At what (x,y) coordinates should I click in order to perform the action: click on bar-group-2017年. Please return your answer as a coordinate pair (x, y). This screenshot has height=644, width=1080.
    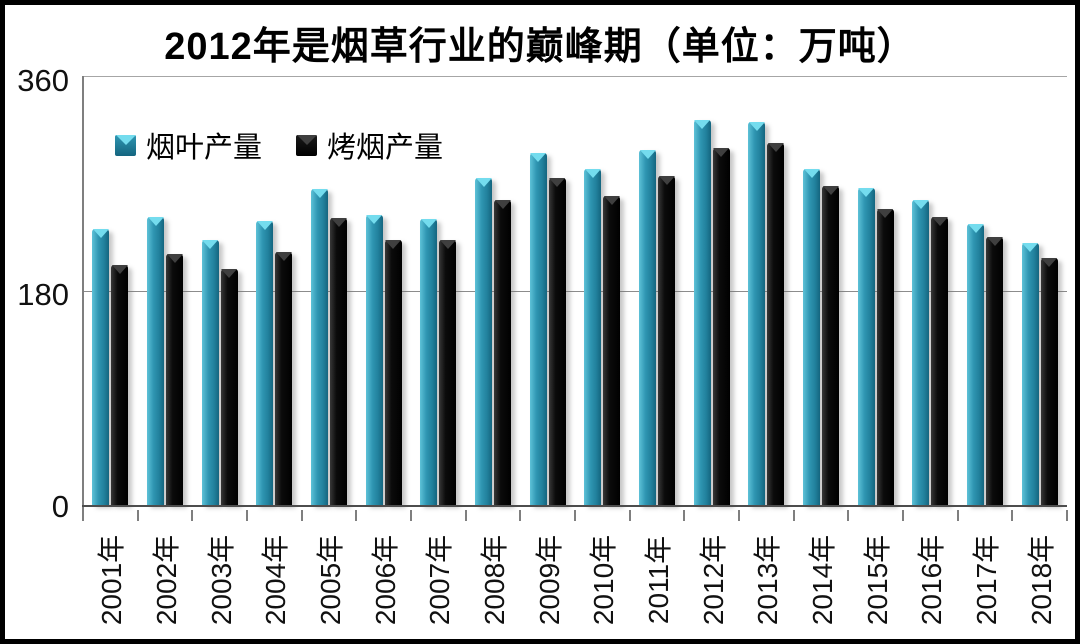
    Looking at the image, I should click on (985, 290).